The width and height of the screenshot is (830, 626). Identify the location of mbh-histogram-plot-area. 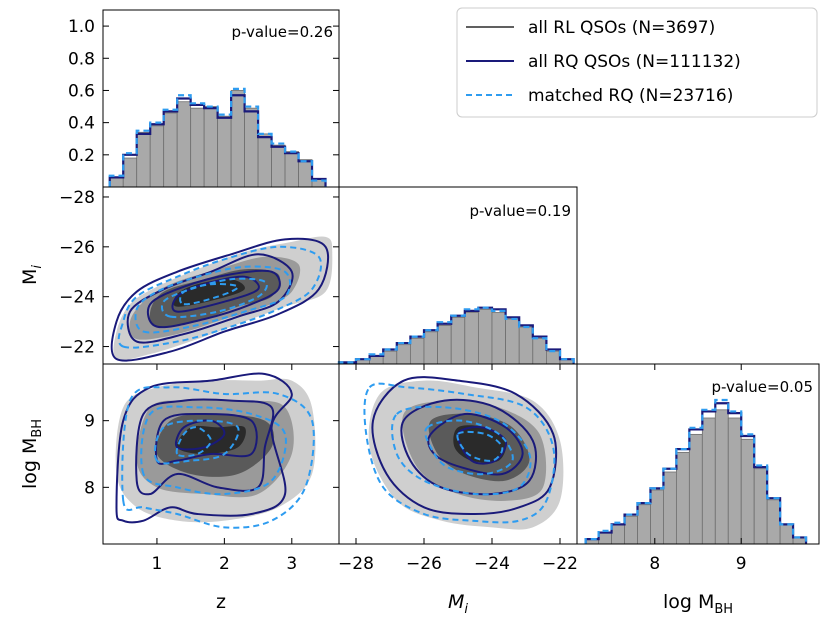
(696, 471).